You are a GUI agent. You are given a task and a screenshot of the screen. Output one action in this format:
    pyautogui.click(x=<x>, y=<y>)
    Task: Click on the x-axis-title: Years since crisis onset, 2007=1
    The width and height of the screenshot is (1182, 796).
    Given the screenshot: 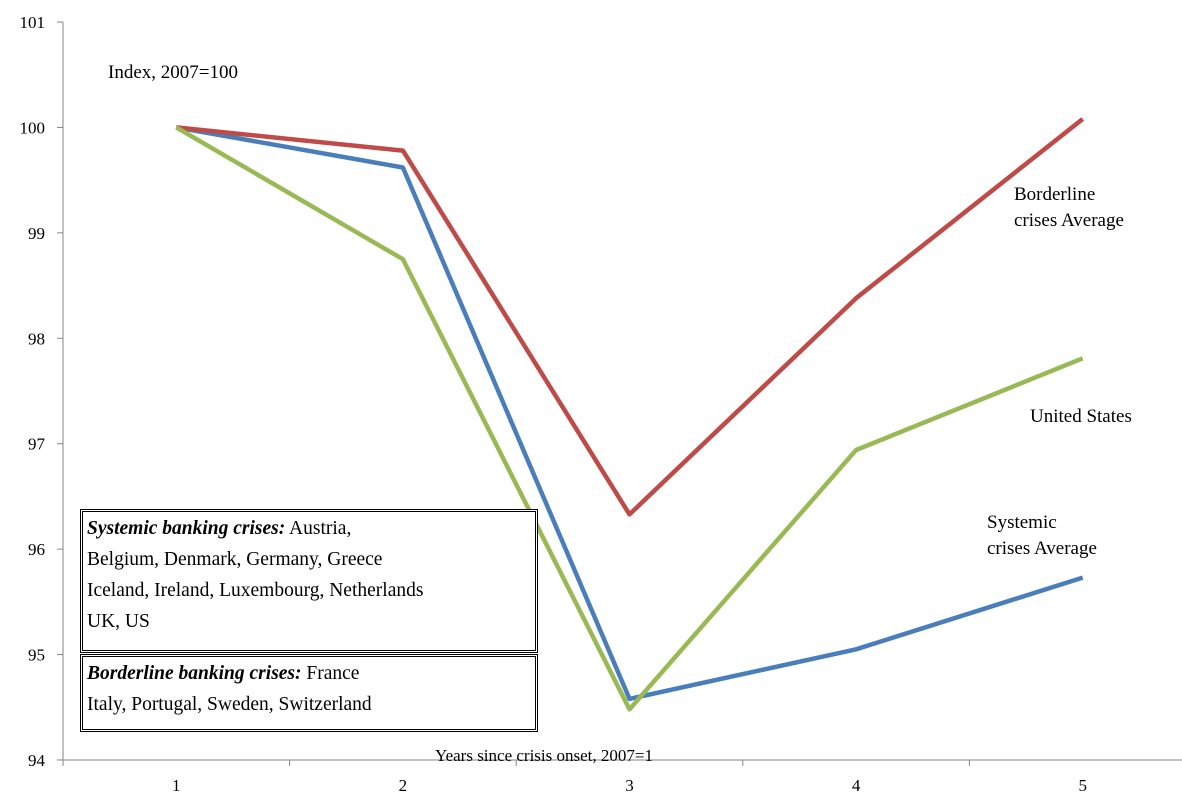 What is the action you would take?
    pyautogui.click(x=544, y=755)
    